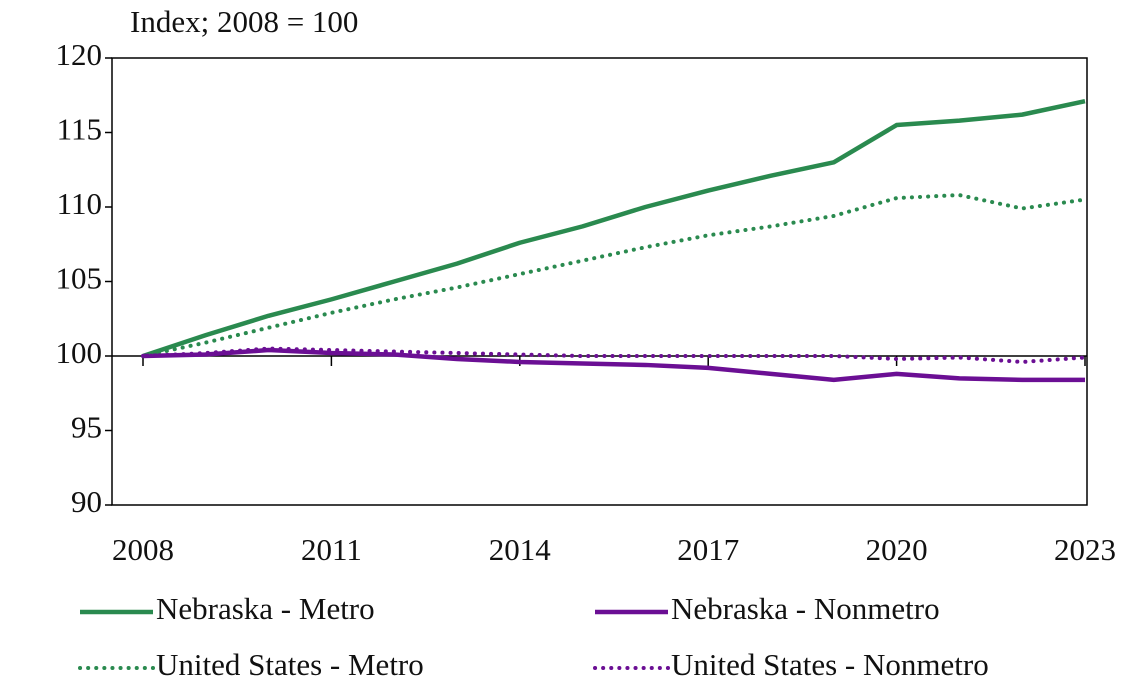 This screenshot has height=695, width=1127. Describe the element at coordinates (143, 549) in the screenshot. I see `x-tick-label: 2008` at that location.